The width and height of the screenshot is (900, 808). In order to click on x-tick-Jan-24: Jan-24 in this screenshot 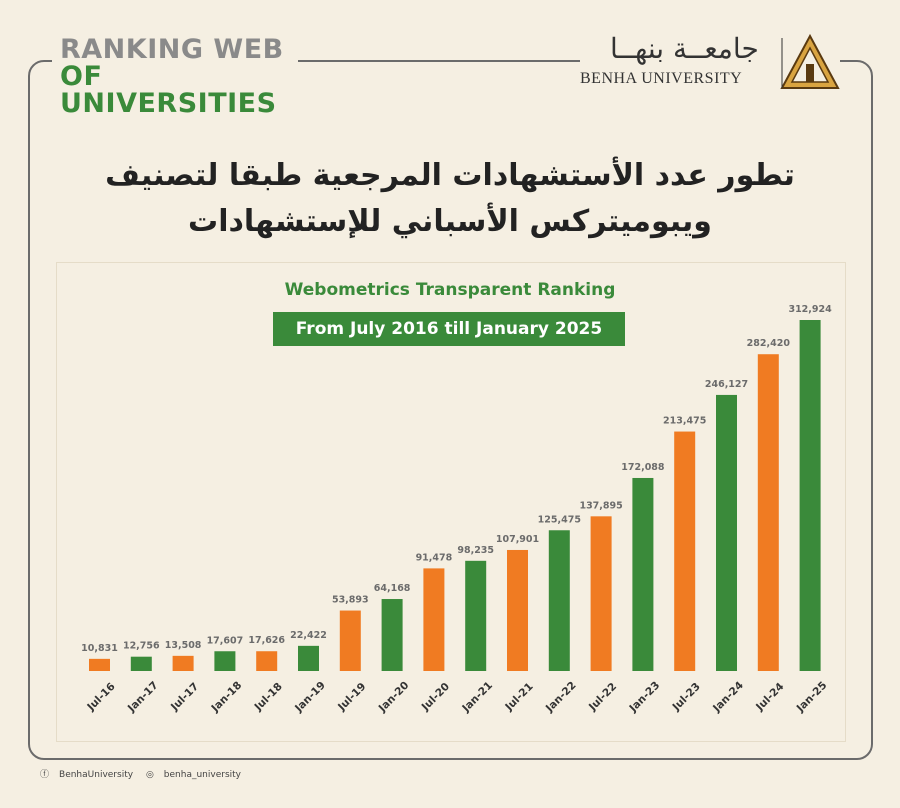, I will do `click(728, 697)`.